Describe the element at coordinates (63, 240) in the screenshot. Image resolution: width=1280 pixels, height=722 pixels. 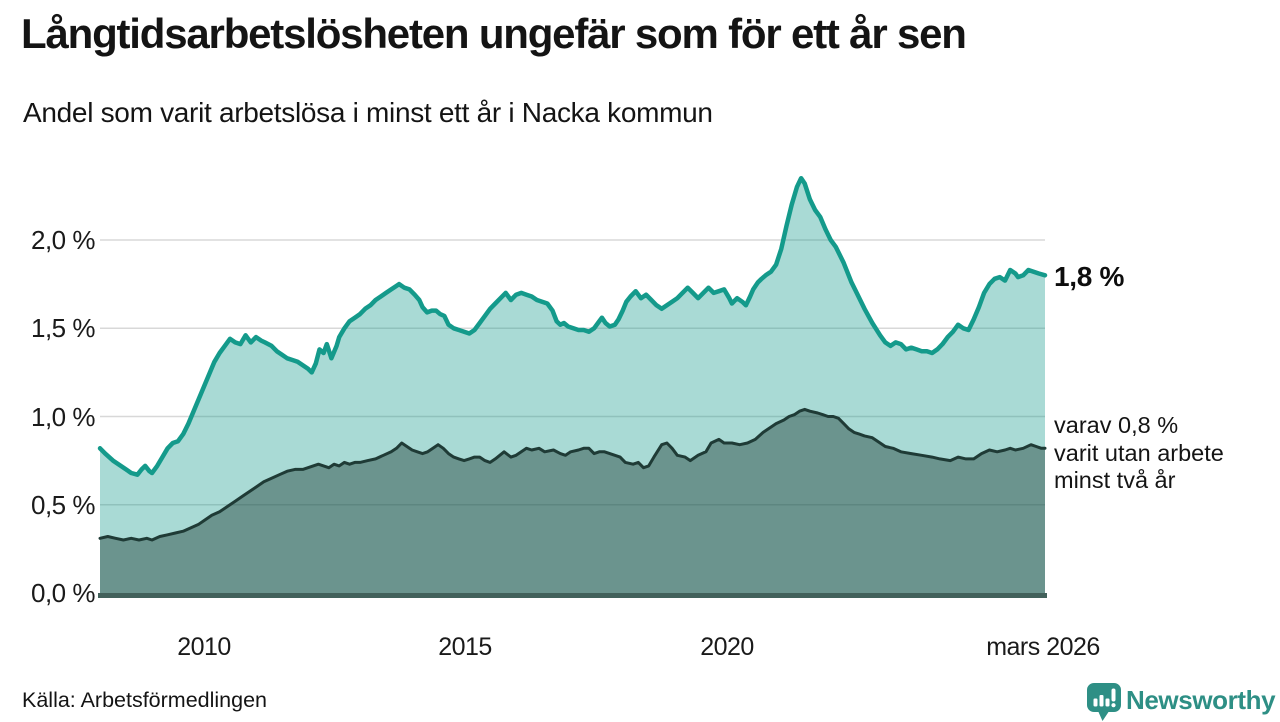
I see `y-axis-tick-20: 2,0 %` at that location.